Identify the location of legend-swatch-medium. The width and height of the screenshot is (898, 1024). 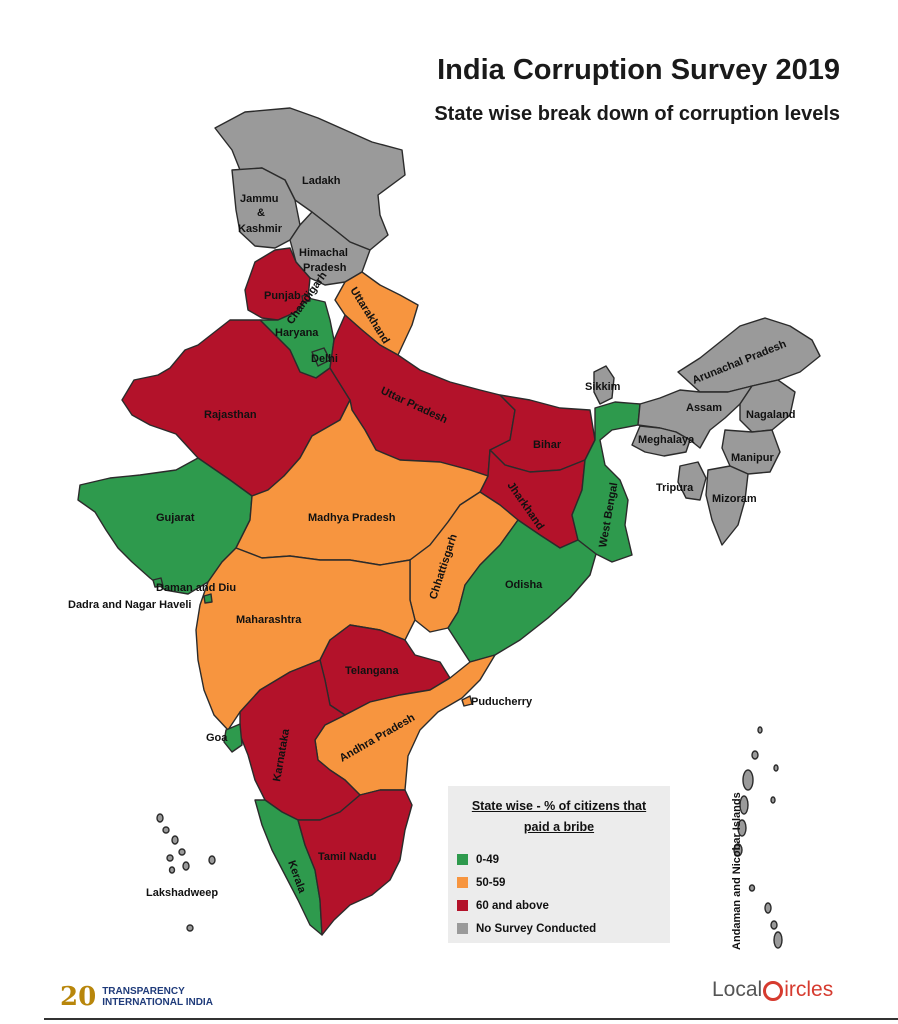
(462, 882).